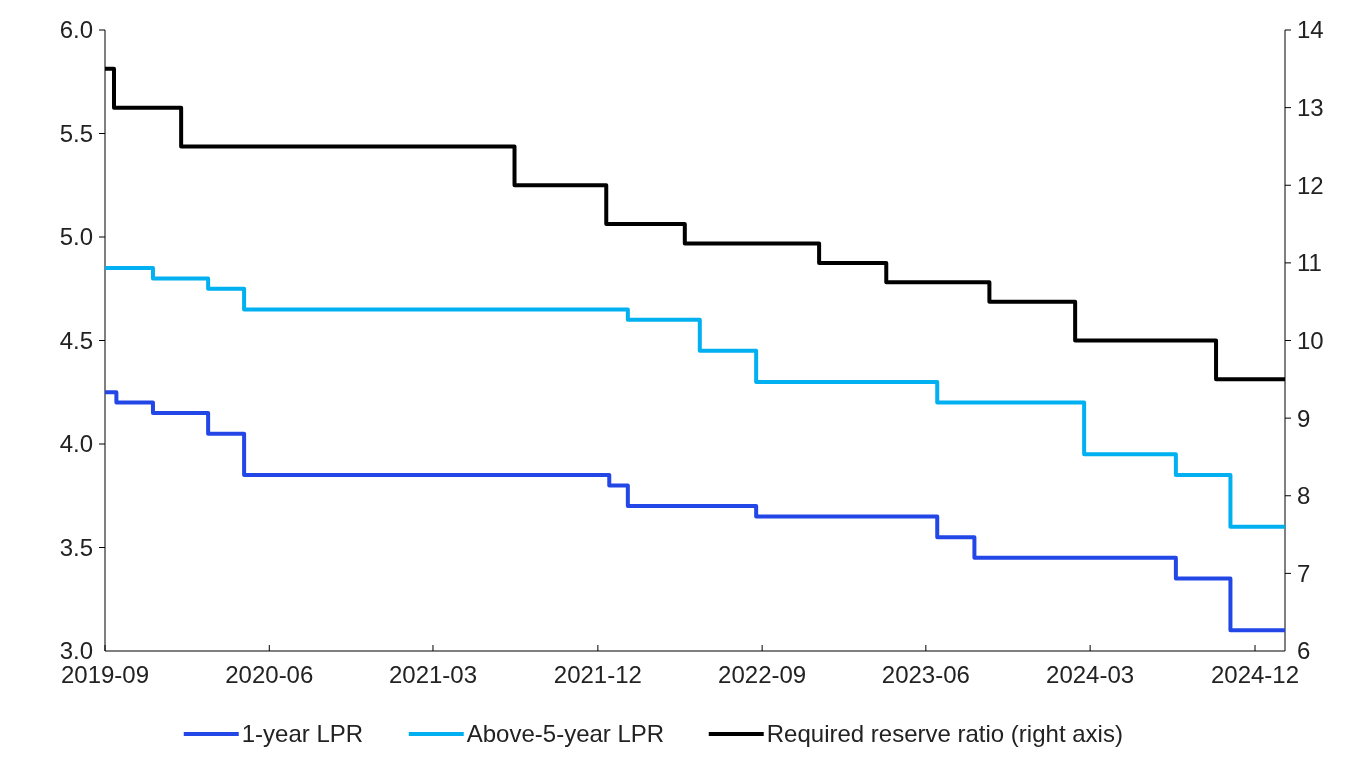 The height and width of the screenshot is (766, 1345). Describe the element at coordinates (1309, 263) in the screenshot. I see `y2-tick-label: 11` at that location.